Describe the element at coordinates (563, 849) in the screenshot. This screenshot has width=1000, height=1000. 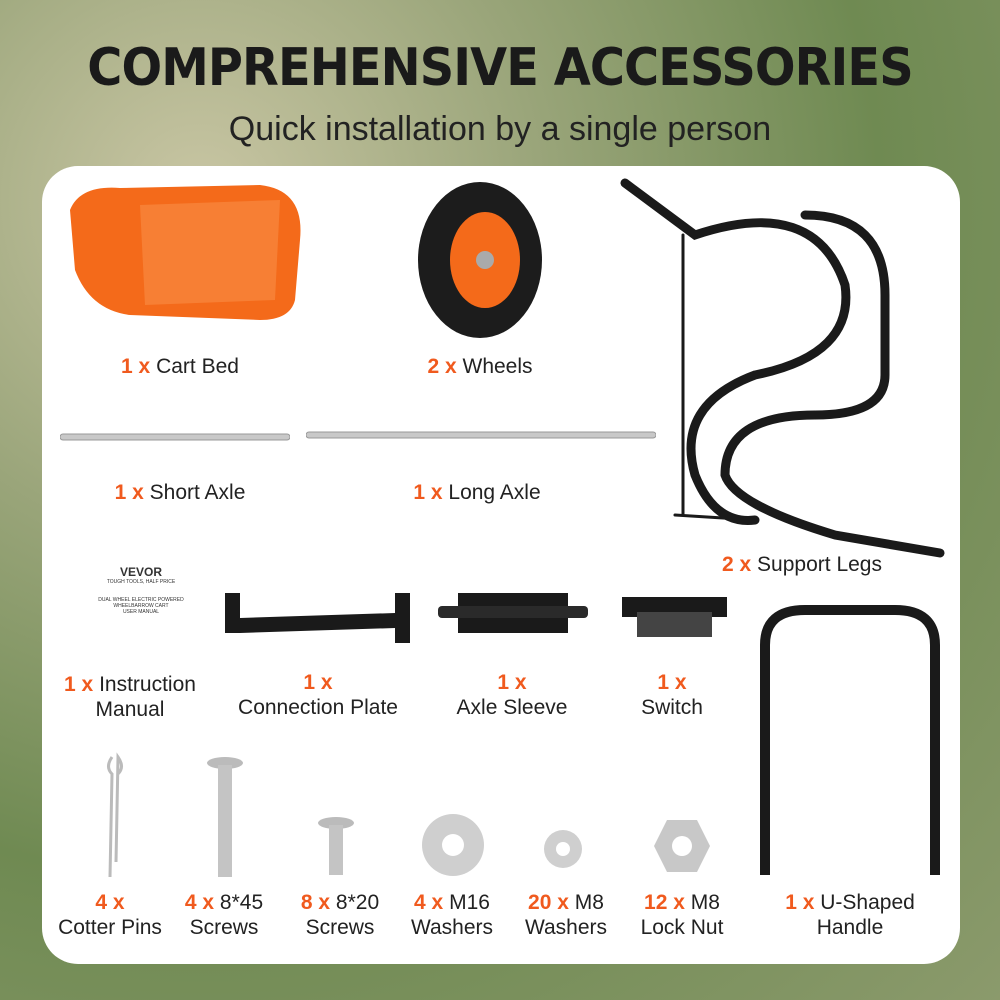
I see `m8-washer-image` at that location.